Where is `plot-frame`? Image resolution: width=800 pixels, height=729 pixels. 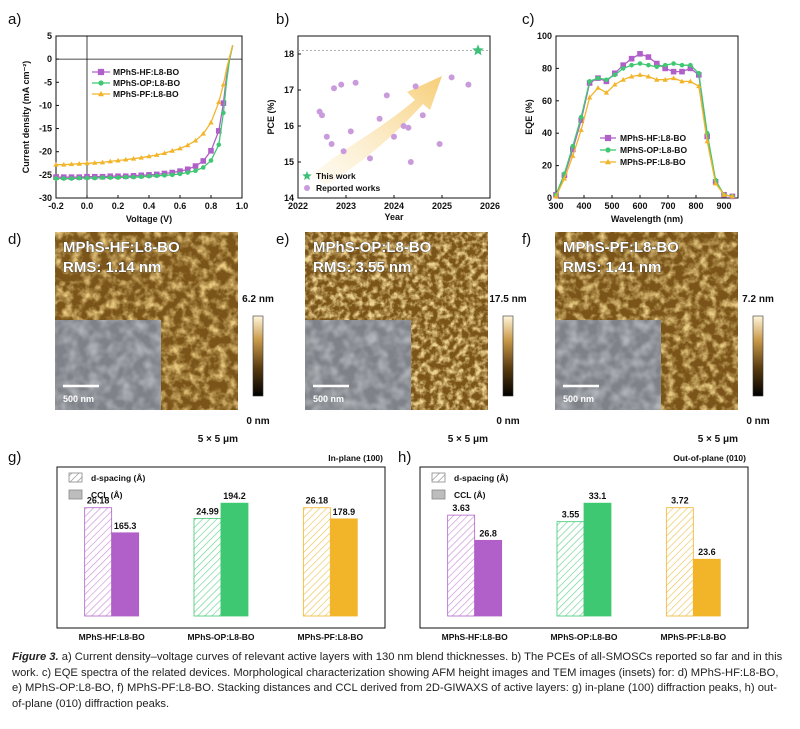
plot-frame is located at coordinates (221, 547).